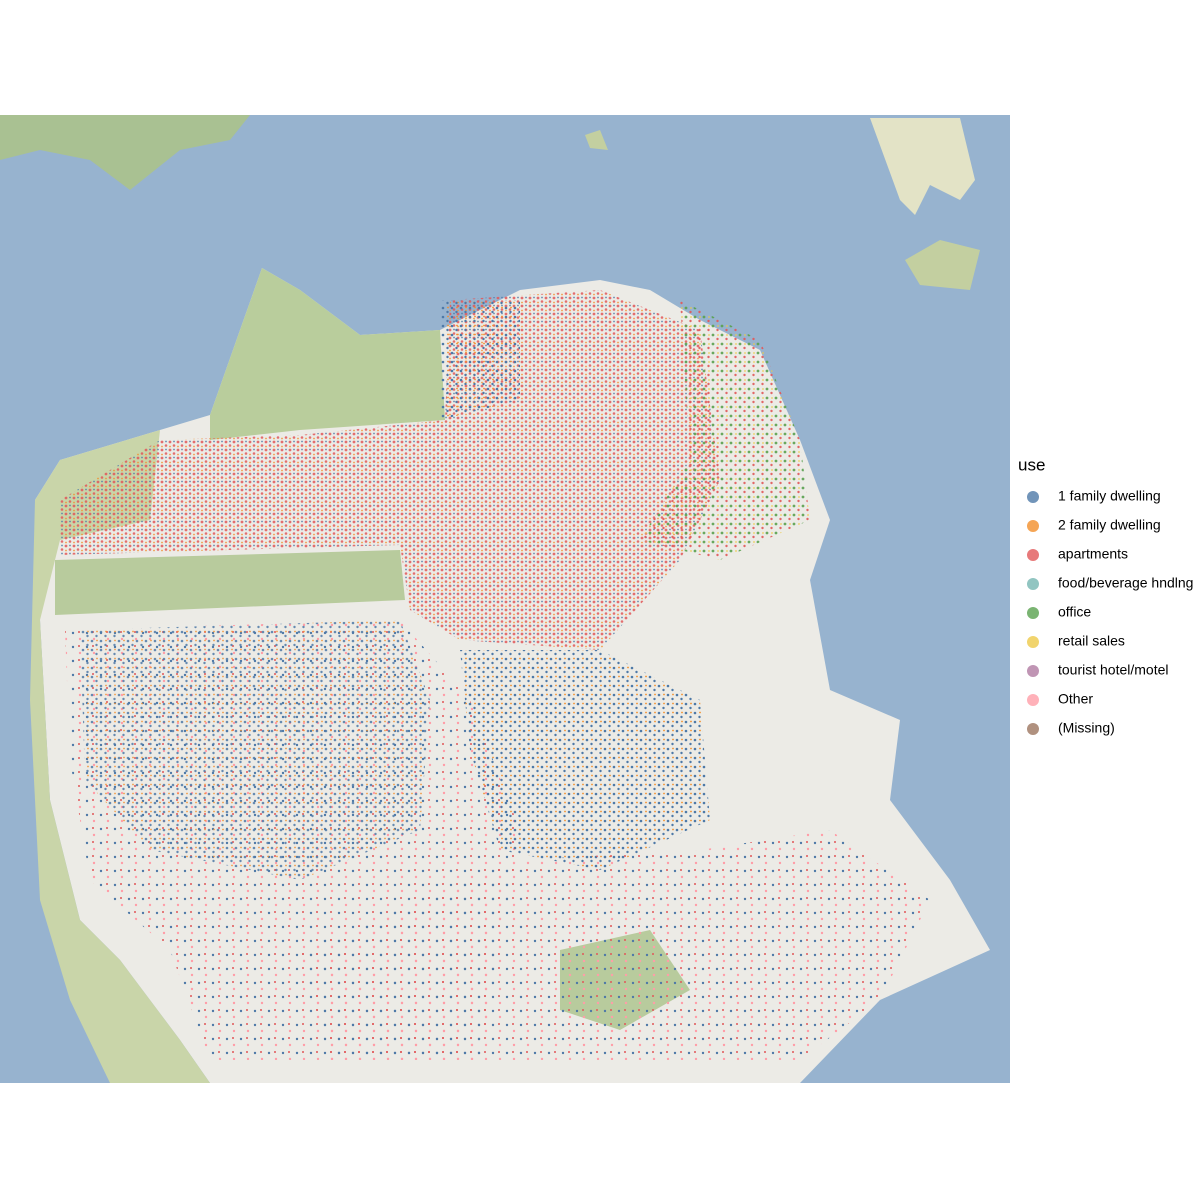 This screenshot has height=1200, width=1200. Describe the element at coordinates (922, 166) in the screenshot. I see `treasure-island` at that location.